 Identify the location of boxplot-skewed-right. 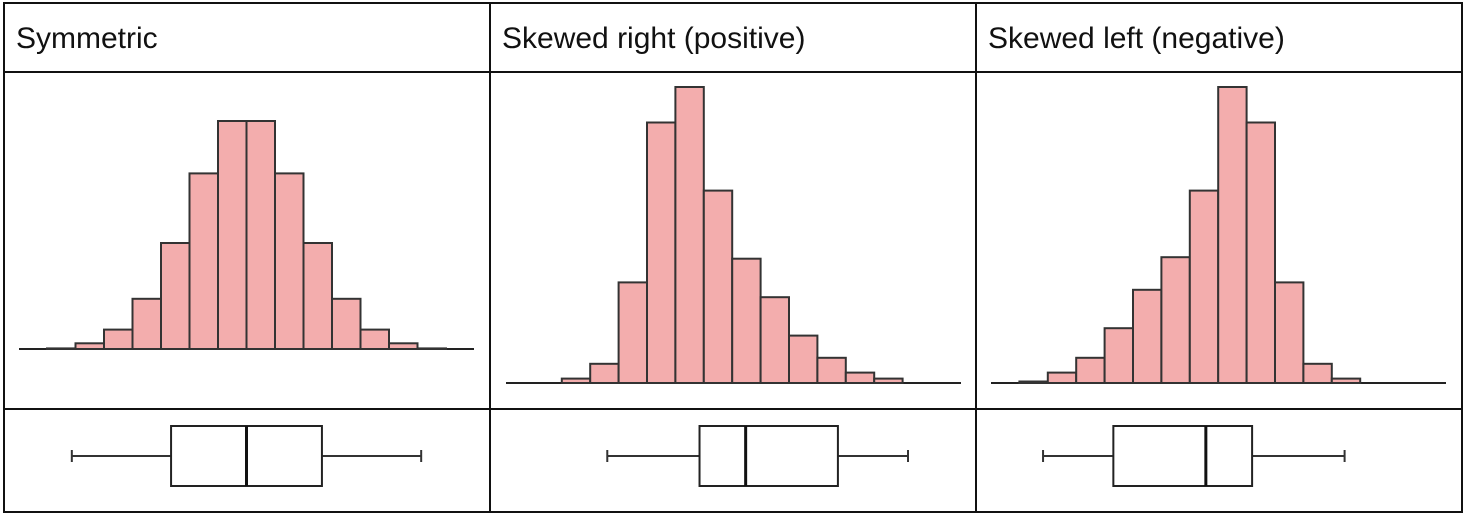
(758, 456).